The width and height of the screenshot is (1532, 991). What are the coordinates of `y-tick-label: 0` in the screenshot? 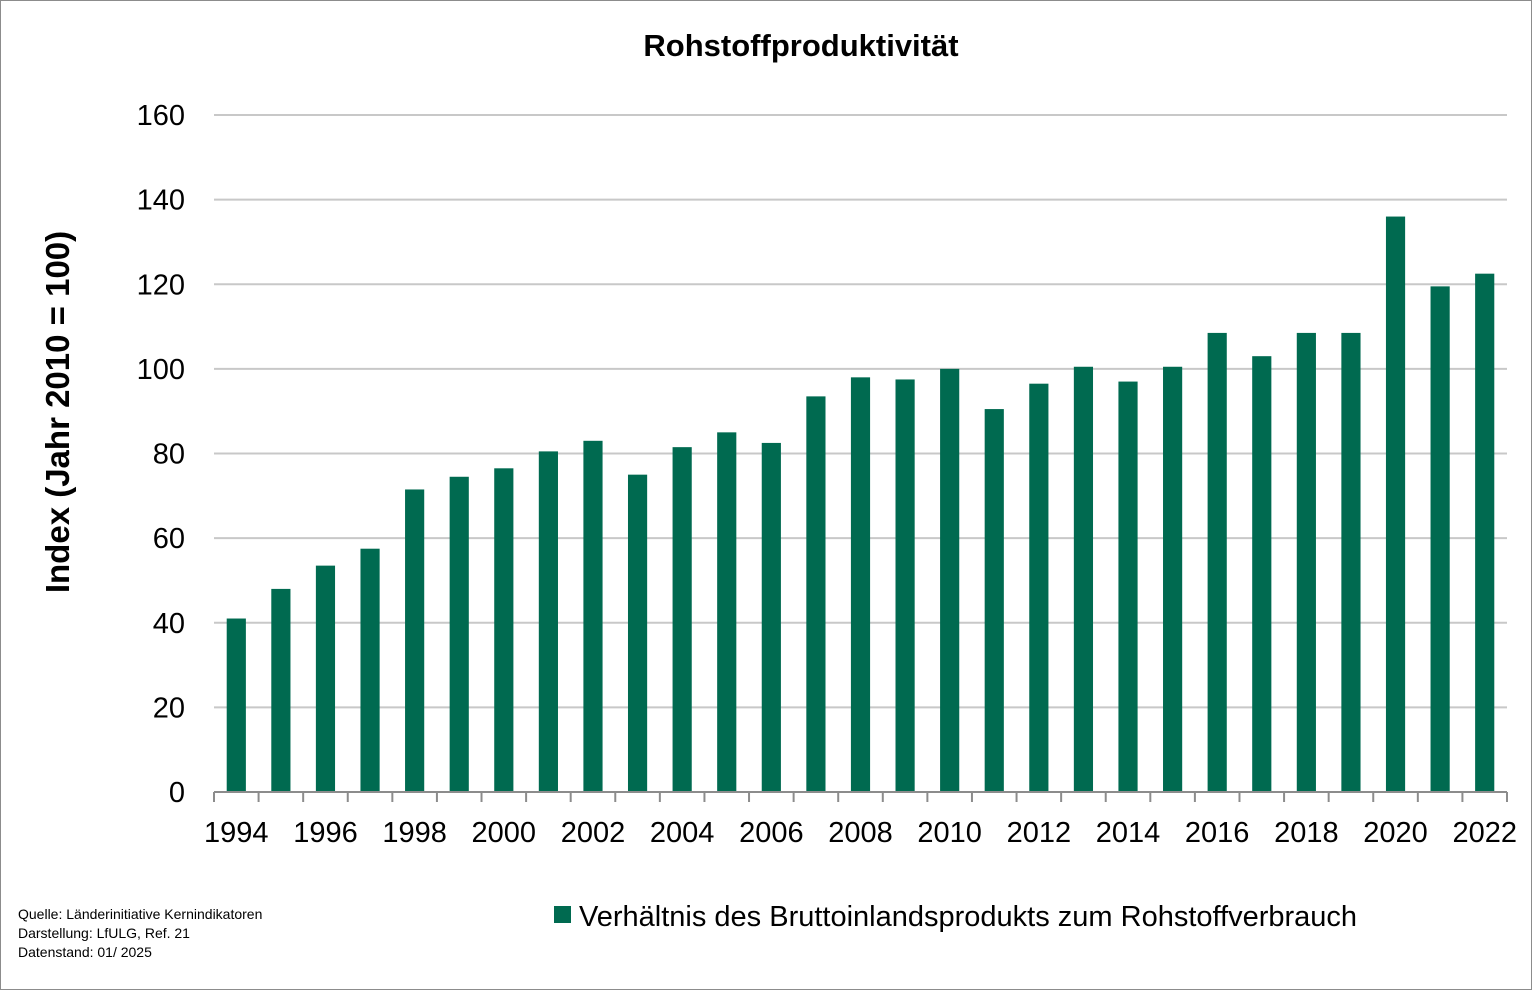 It's located at (177, 793).